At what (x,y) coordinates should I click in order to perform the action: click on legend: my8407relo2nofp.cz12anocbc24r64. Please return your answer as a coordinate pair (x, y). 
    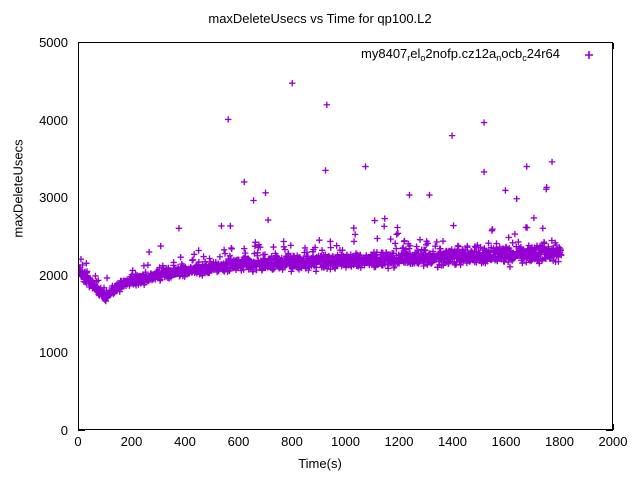
    Looking at the image, I should click on (485, 54).